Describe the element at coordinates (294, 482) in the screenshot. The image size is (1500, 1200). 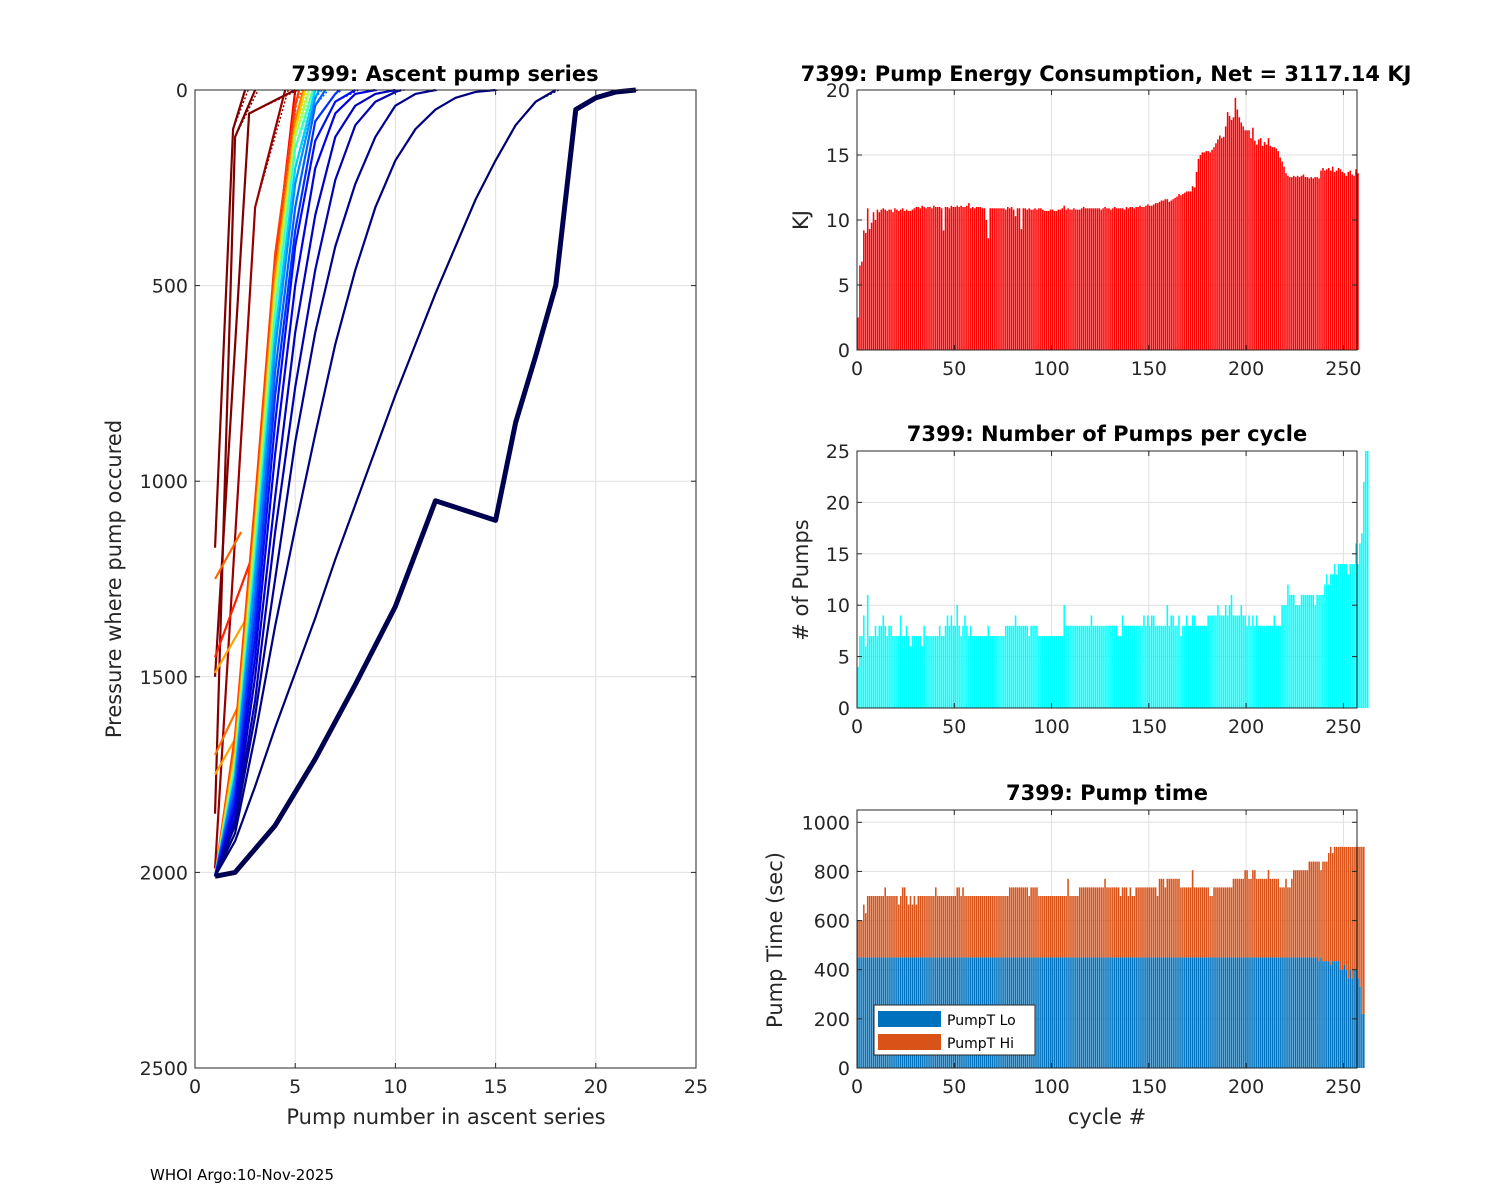
I see `ascent-line-cycle-b4` at that location.